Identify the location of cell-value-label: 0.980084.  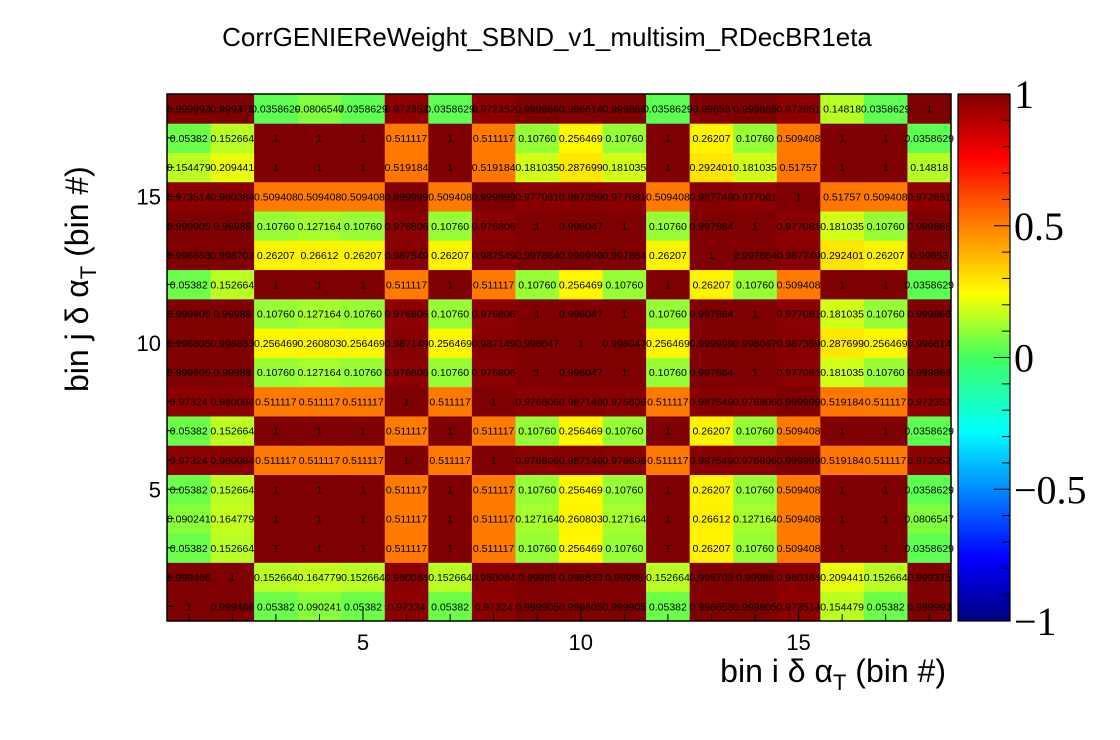
(494, 578).